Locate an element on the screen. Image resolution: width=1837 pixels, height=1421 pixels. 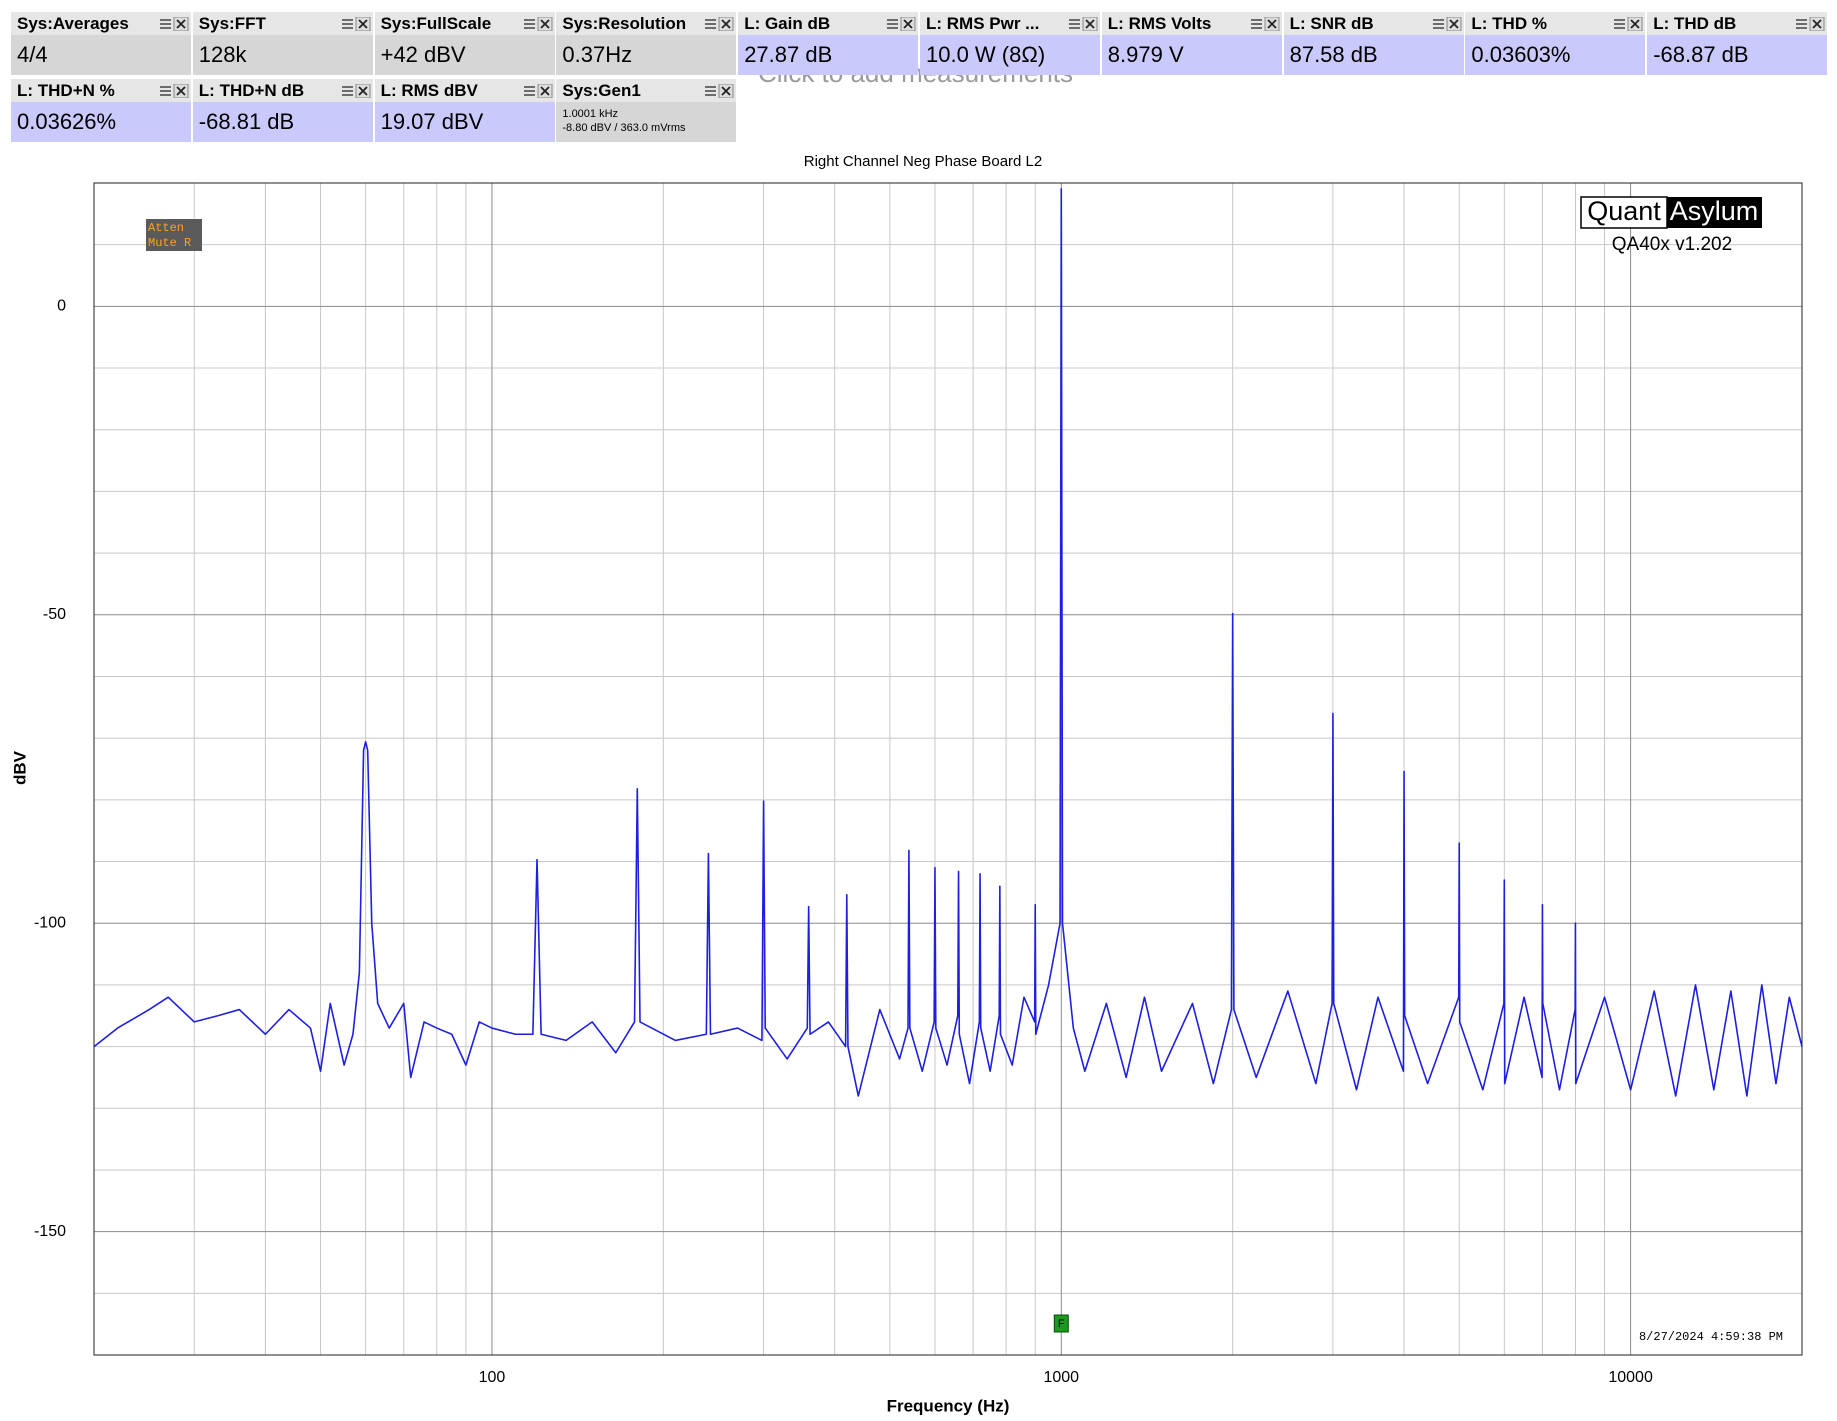
logo-right-box is located at coordinates (1714, 212).